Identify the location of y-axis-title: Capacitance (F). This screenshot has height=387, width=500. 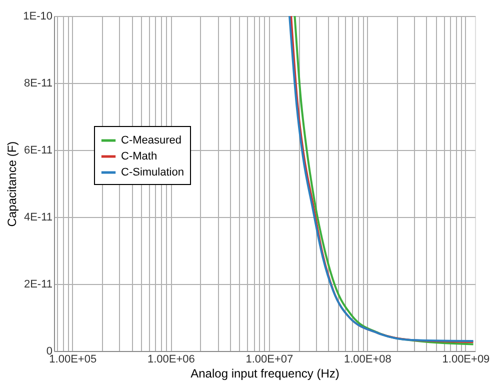
(12, 184).